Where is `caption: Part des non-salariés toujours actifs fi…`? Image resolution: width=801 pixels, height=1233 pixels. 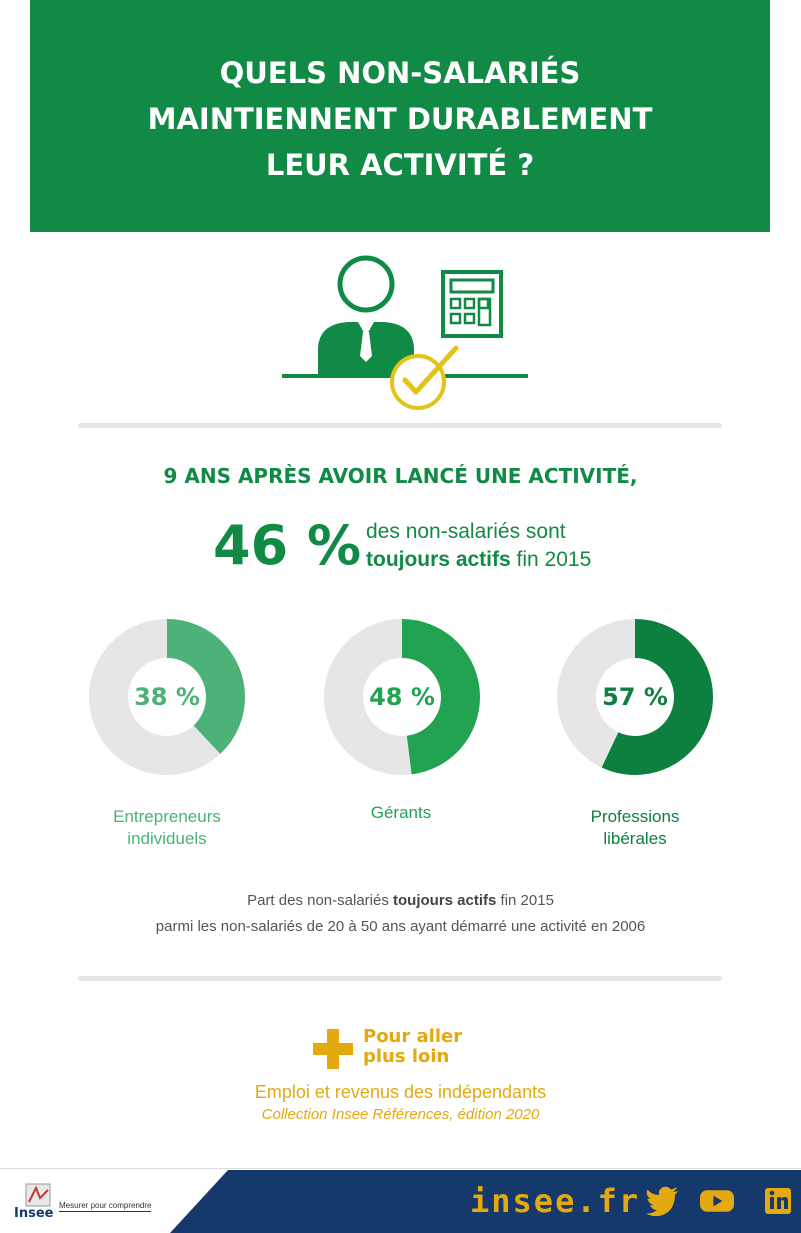
caption: Part des non-salariés toujours actifs fi… is located at coordinates (400, 914).